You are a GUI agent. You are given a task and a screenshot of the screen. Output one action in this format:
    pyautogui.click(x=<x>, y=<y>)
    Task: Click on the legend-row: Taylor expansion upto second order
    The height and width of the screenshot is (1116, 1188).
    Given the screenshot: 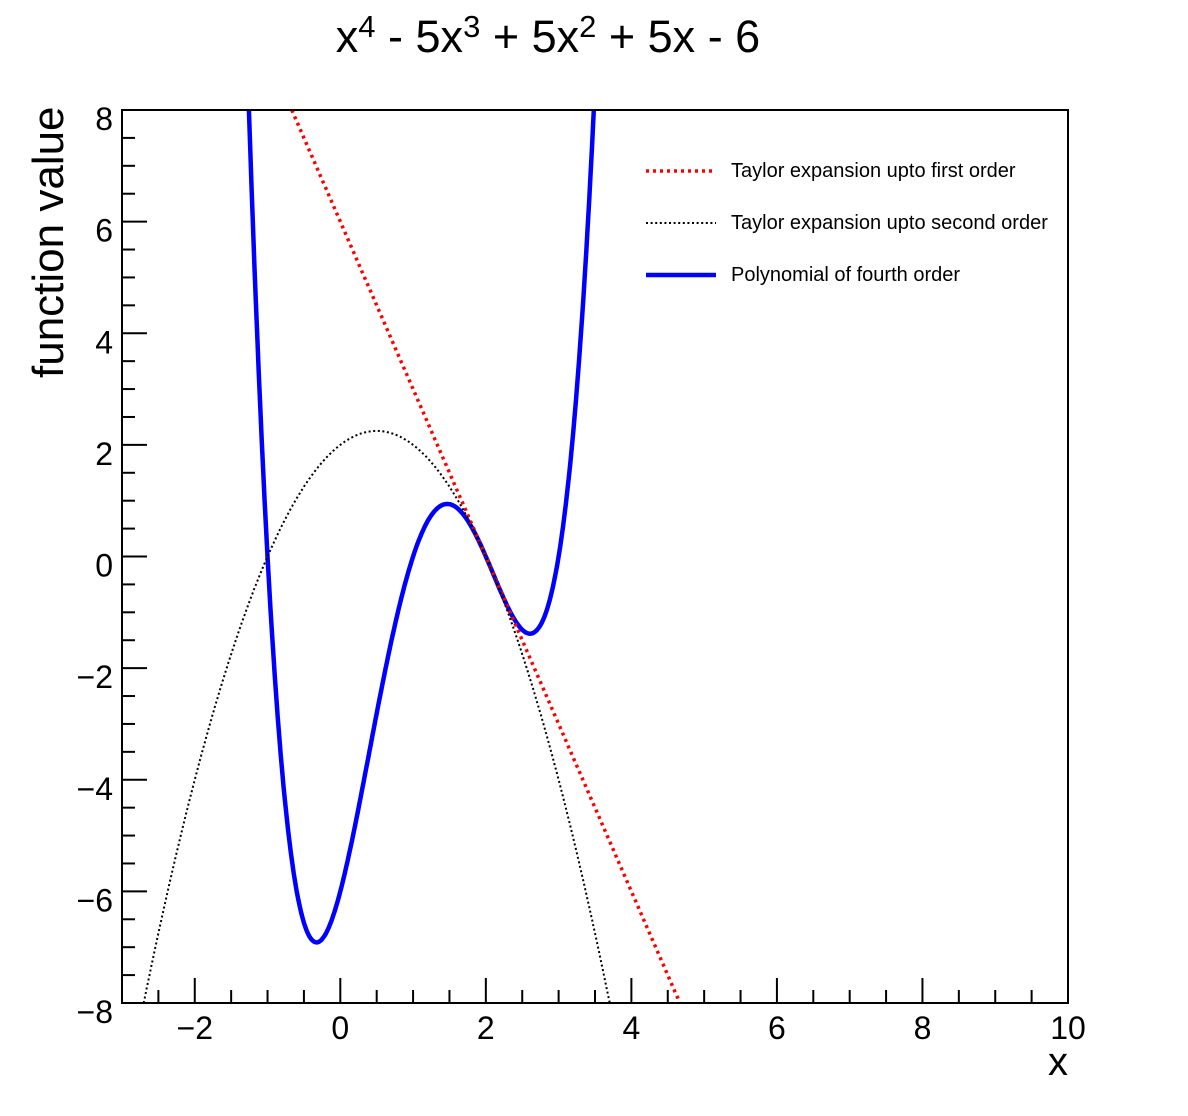 What is the action you would take?
    pyautogui.click(x=846, y=223)
    